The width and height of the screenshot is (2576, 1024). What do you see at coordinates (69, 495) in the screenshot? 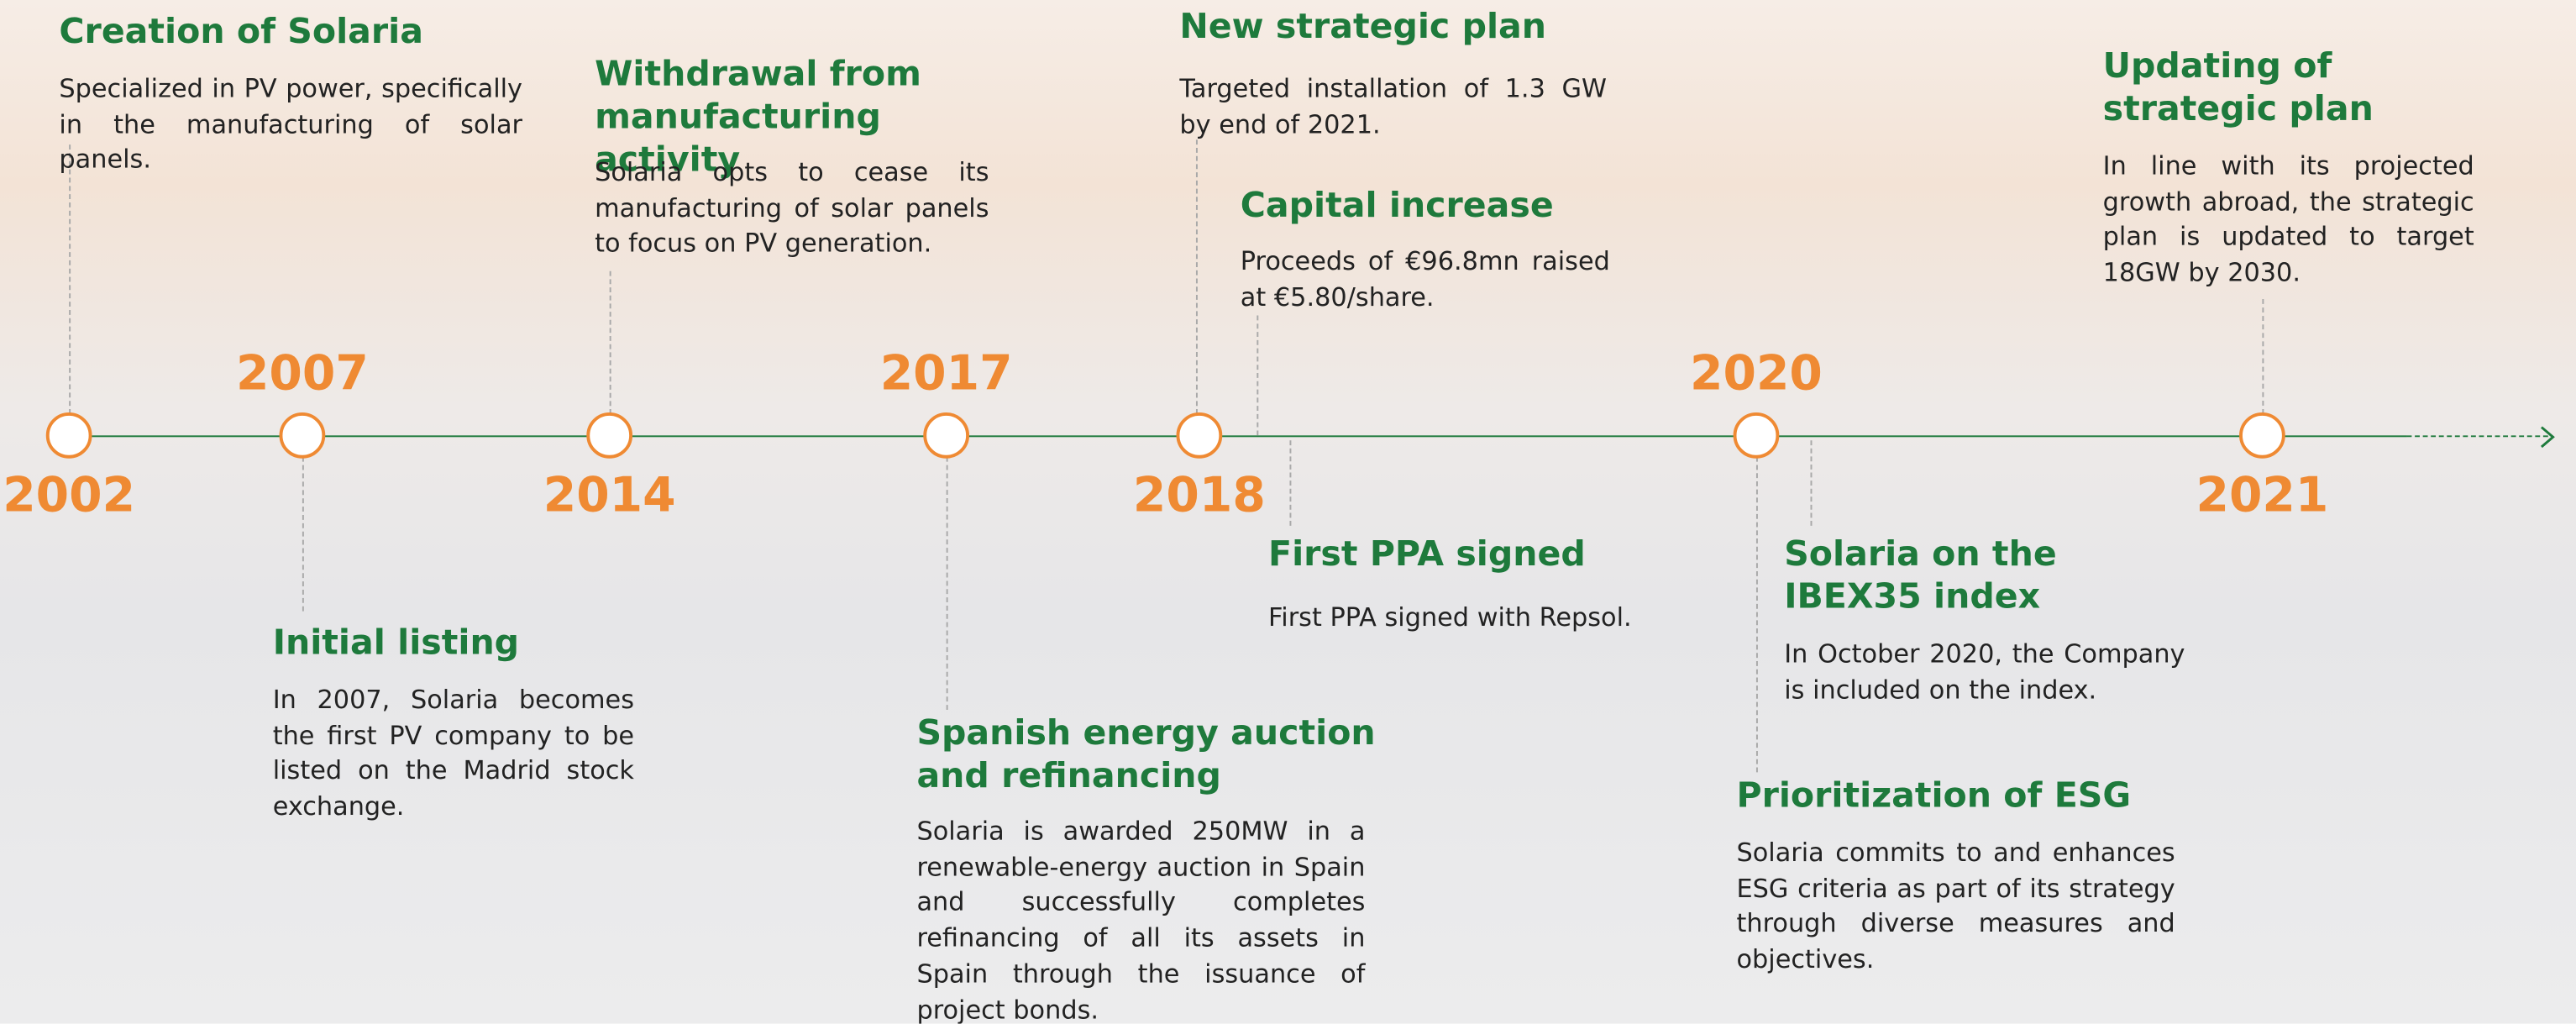
I see `year-label: 2002` at bounding box center [69, 495].